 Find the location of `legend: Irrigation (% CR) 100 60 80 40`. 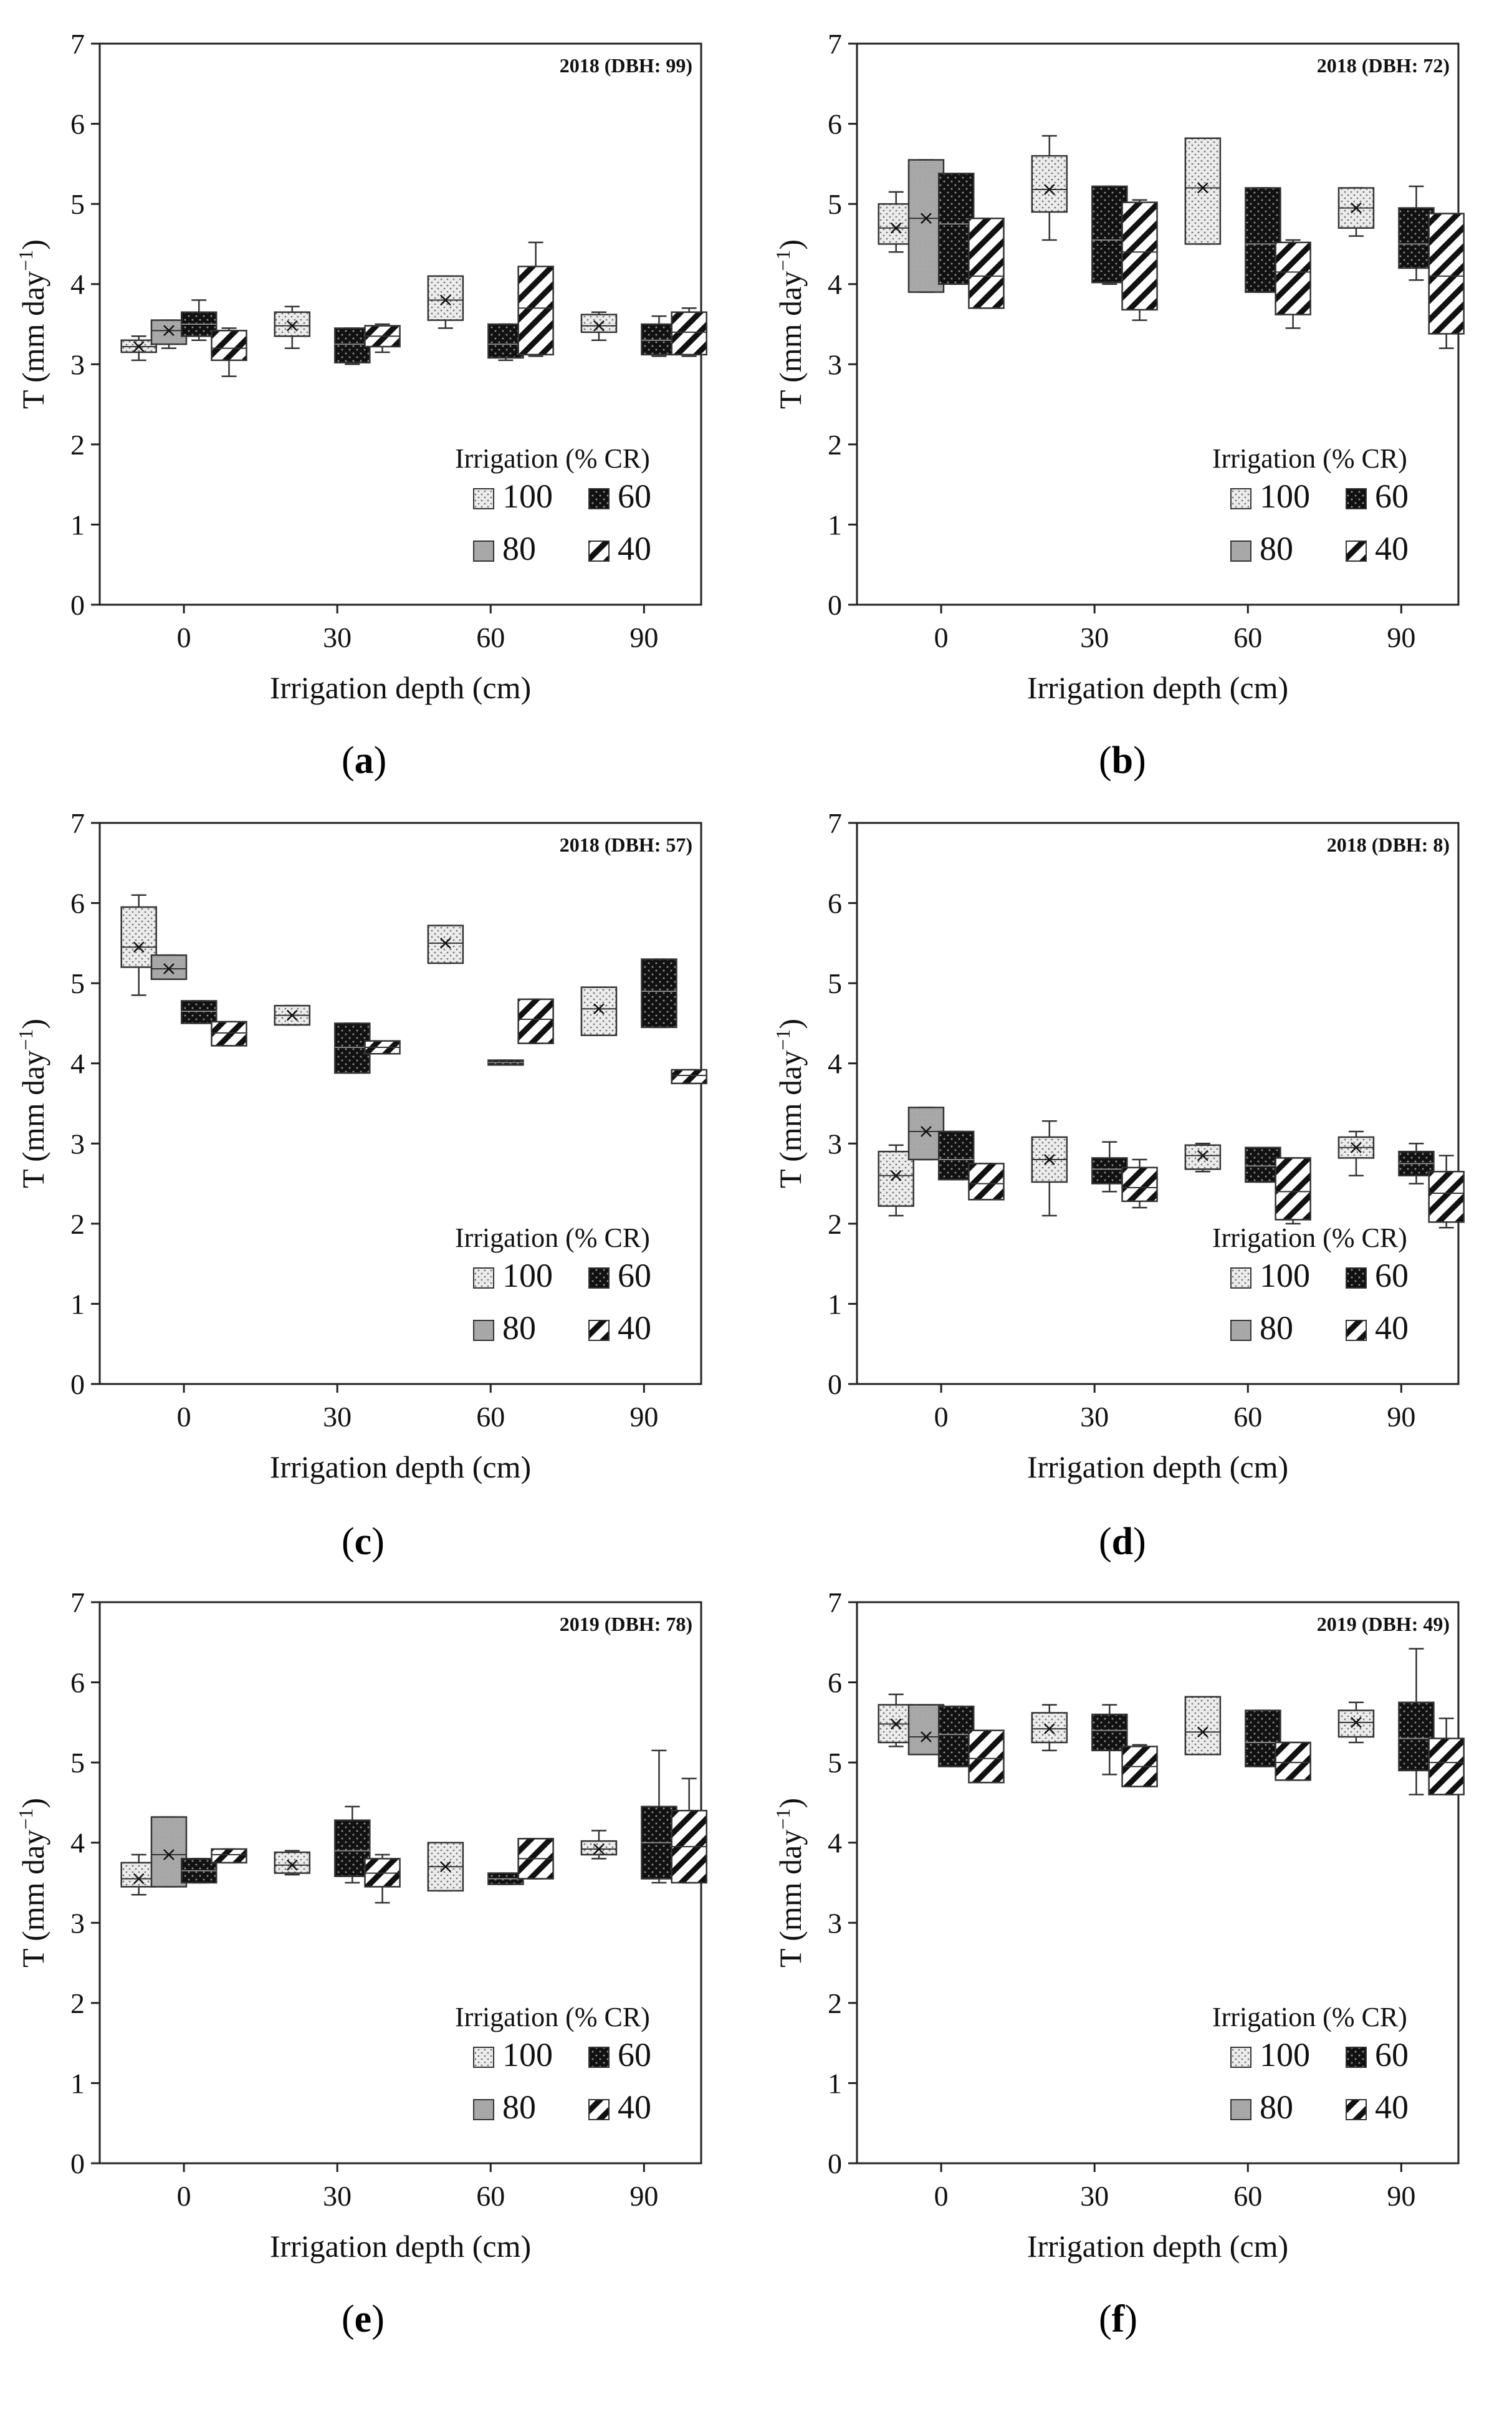

legend: Irrigation (% CR) 100 60 80 40 is located at coordinates (553, 1285).